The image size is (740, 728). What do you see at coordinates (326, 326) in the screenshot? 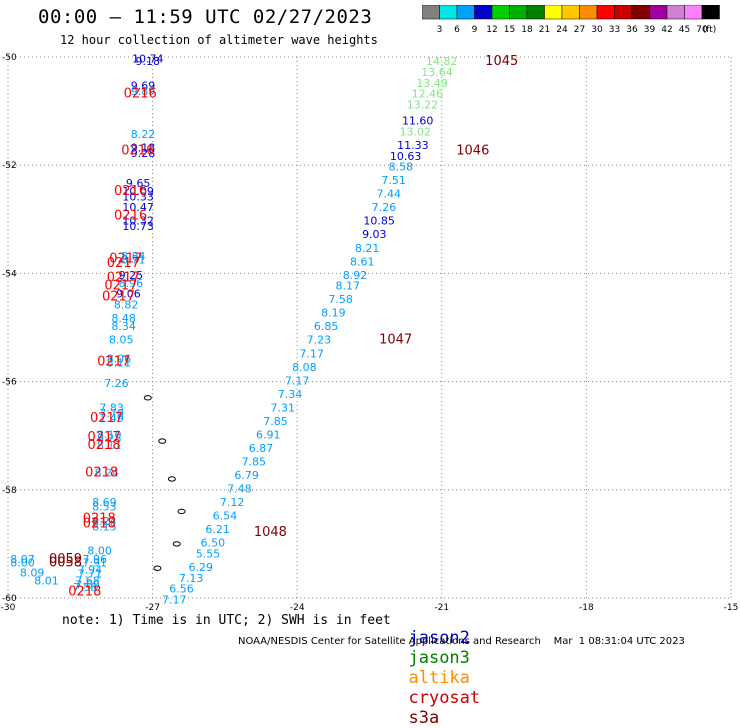
I see `wave-height-value: 6.85` at bounding box center [326, 326].